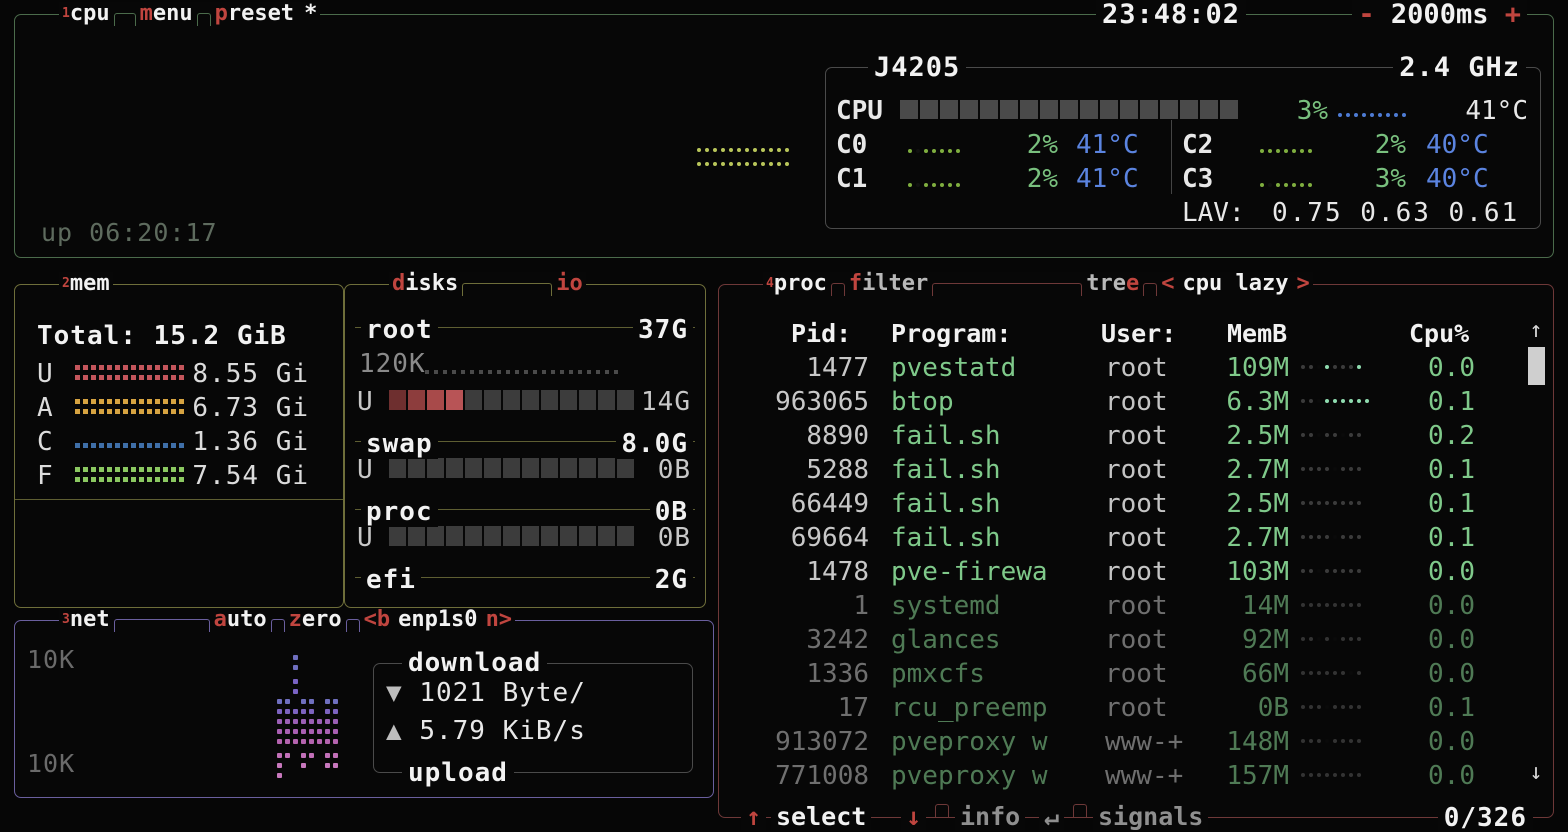  I want to click on proc-footer: ↑ select ↓ info ↵ signals, so click(1136, 817).